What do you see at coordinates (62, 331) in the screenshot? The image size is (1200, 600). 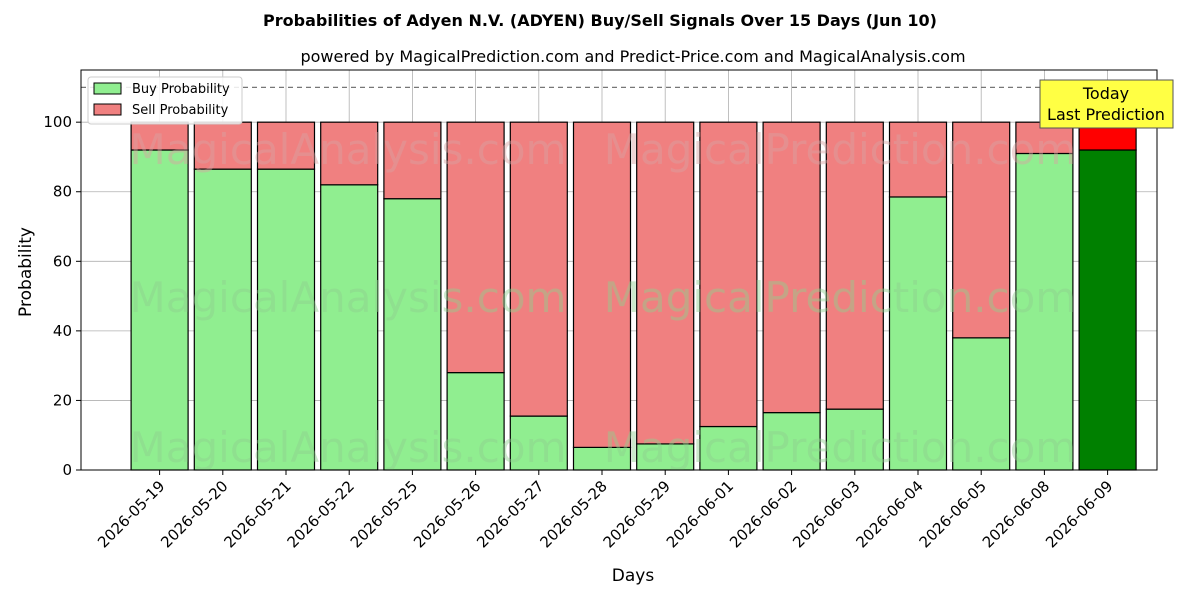 I see `y-tick-label: 40` at bounding box center [62, 331].